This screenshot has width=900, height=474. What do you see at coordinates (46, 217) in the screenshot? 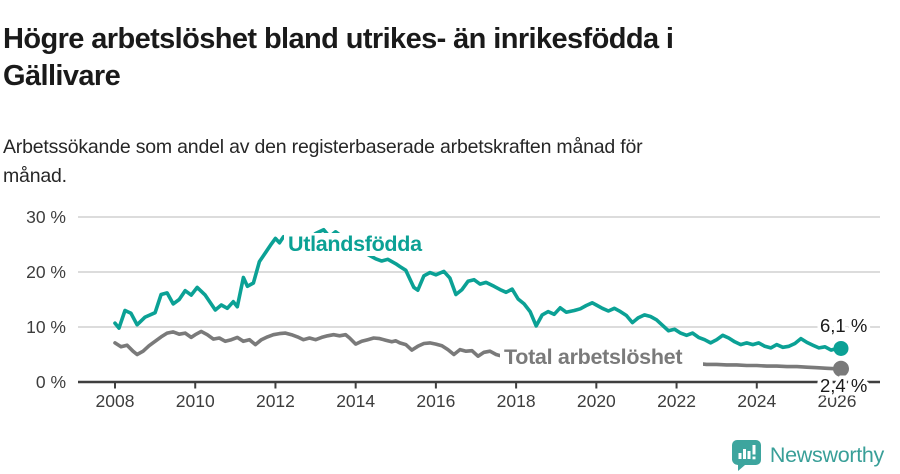
I see `y-tick-label: 30 %` at bounding box center [46, 217].